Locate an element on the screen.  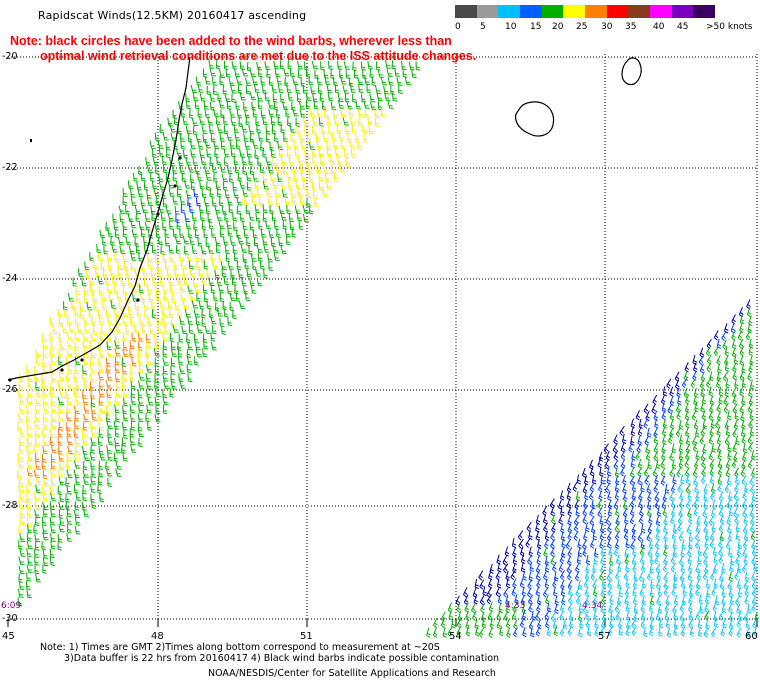
reunion-island is located at coordinates (535, 119).